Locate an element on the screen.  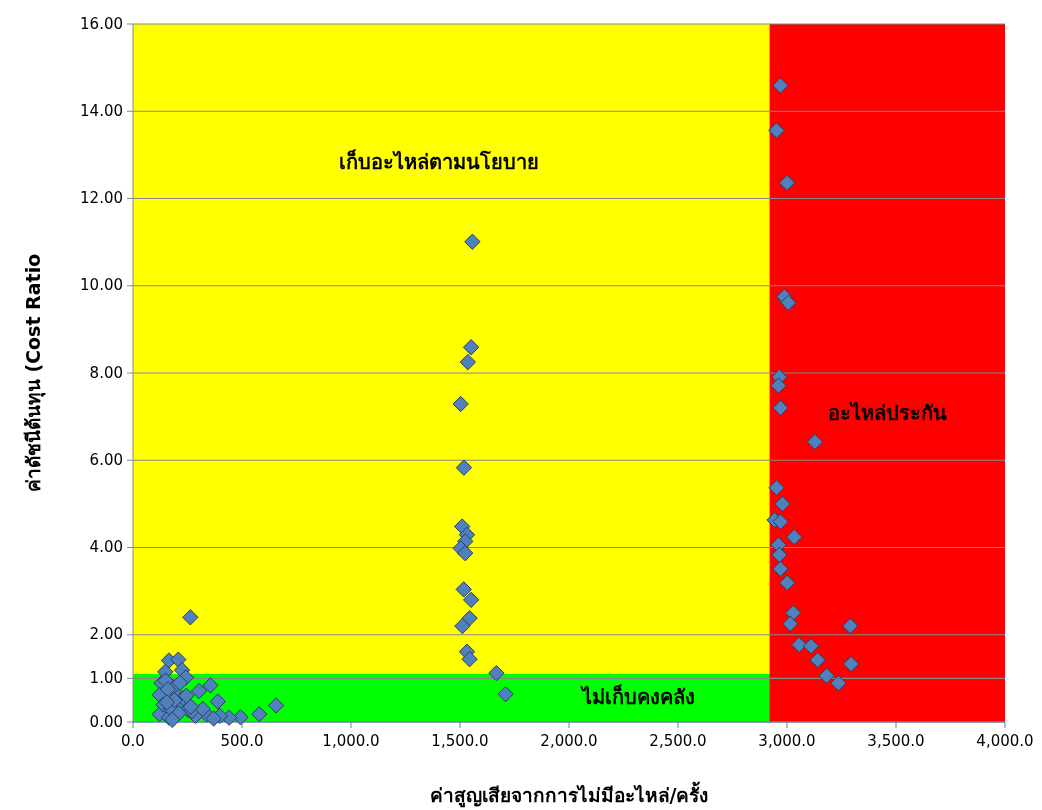
x-tick-label: 4,000.0 is located at coordinates (1005, 741).